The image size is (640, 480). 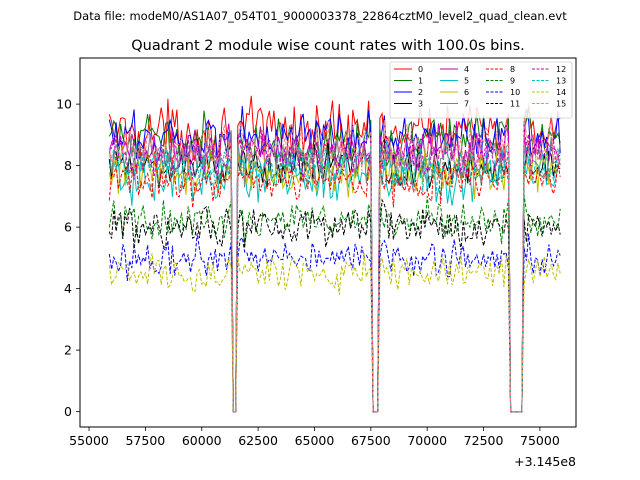 I want to click on x-tick-label: 57500, so click(x=145, y=440).